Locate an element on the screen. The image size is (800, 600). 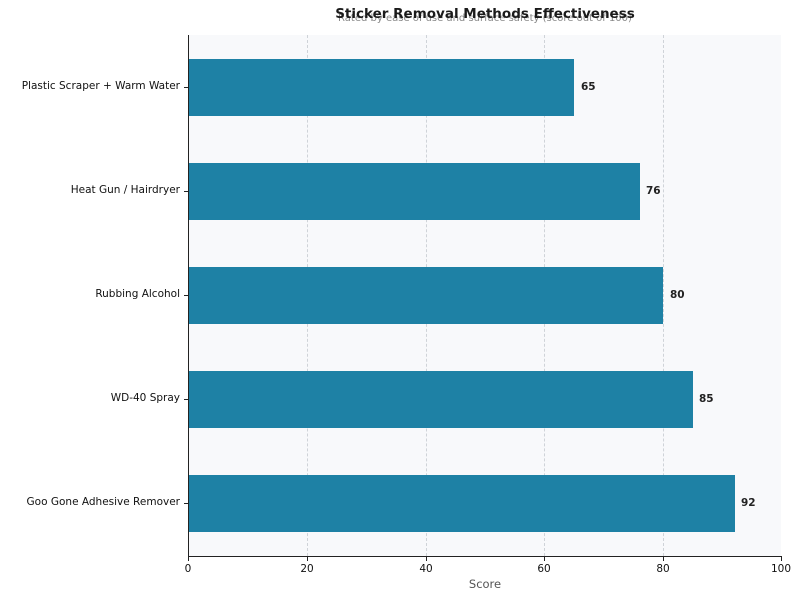
value-label: 80 is located at coordinates (677, 295).